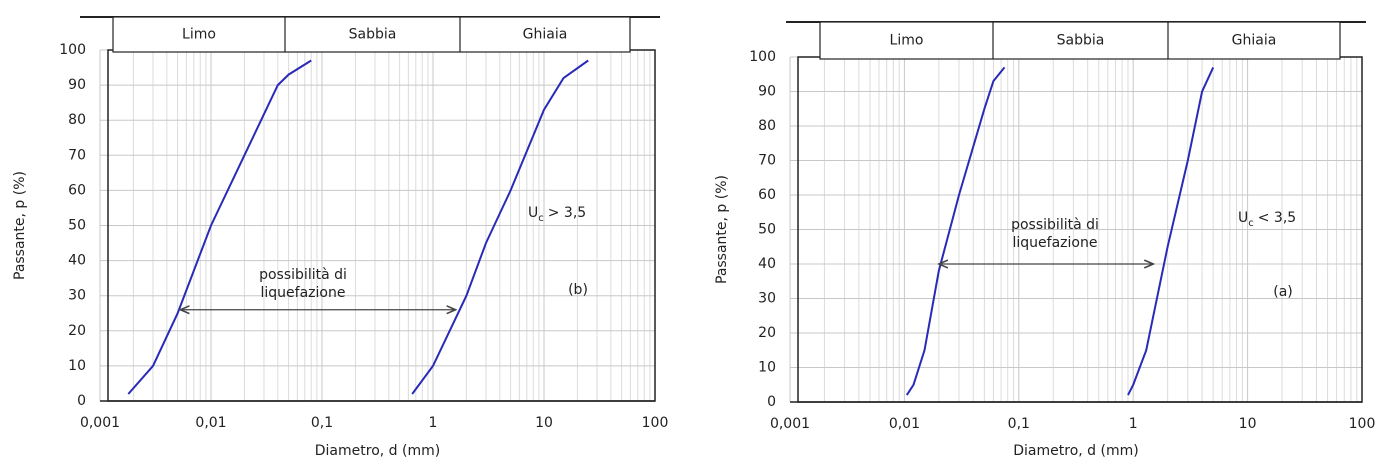 The image size is (1382, 464). I want to click on coefficient: Uc < 3,5, so click(1267, 219).